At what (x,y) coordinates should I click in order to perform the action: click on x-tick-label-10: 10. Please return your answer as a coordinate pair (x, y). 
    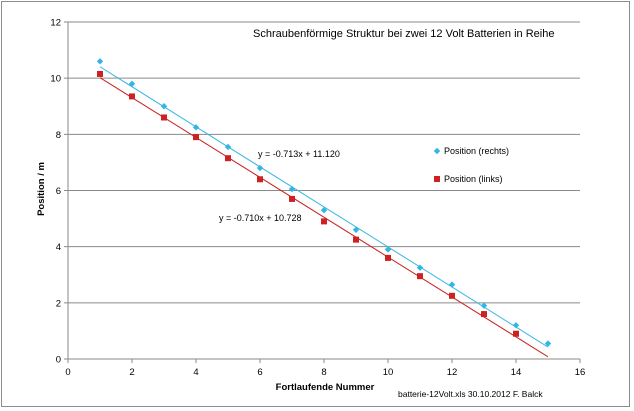
    Looking at the image, I should click on (388, 372).